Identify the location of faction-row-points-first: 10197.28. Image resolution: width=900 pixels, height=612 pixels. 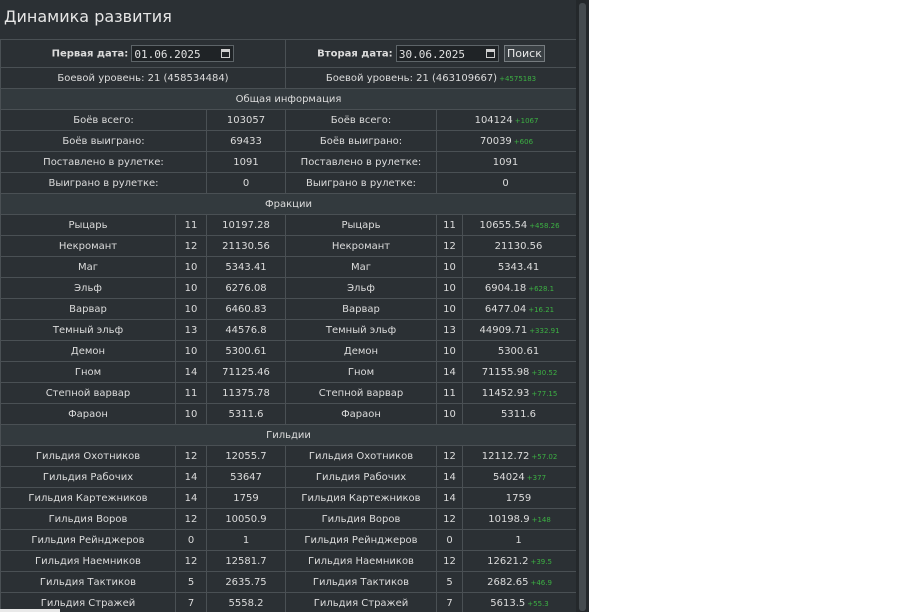
(246, 225).